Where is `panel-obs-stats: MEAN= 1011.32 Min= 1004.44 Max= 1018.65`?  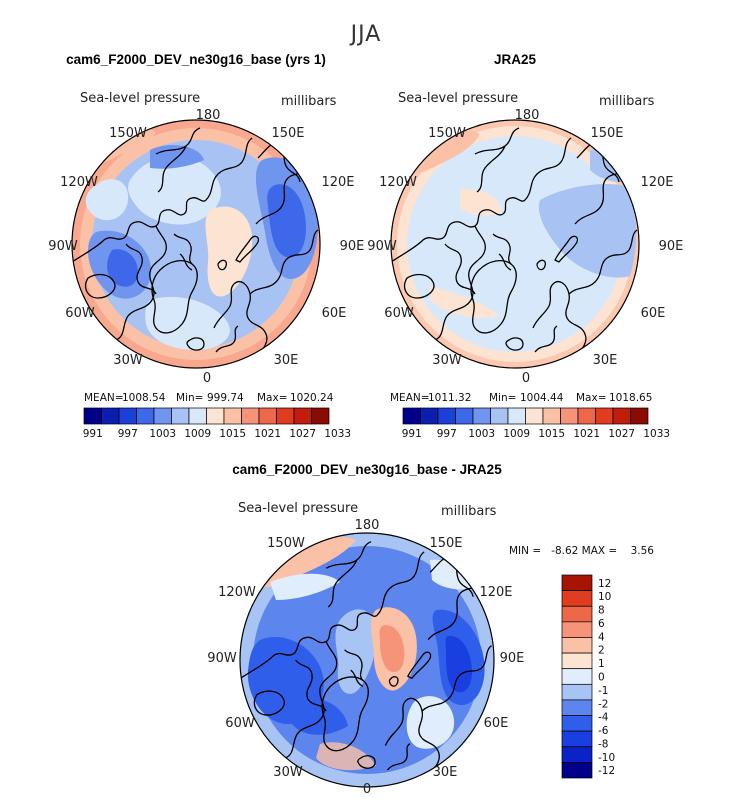
panel-obs-stats: MEAN= 1011.32 Min= 1004.44 Max= 1018.65 is located at coordinates (521, 398).